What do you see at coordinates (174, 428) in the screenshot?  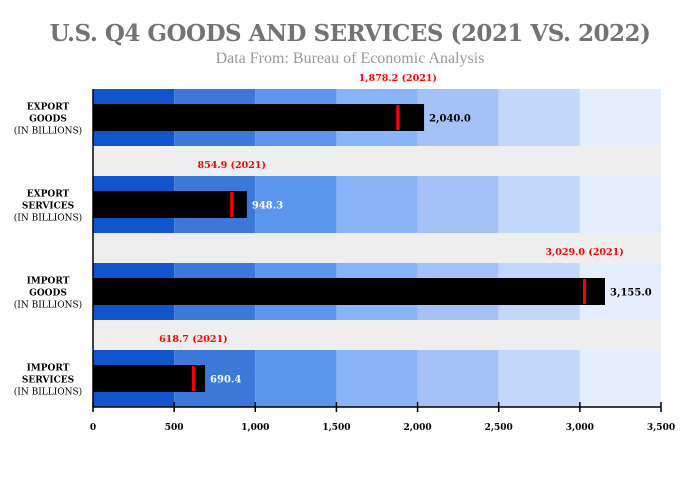 I see `x-tick-label: 500` at bounding box center [174, 428].